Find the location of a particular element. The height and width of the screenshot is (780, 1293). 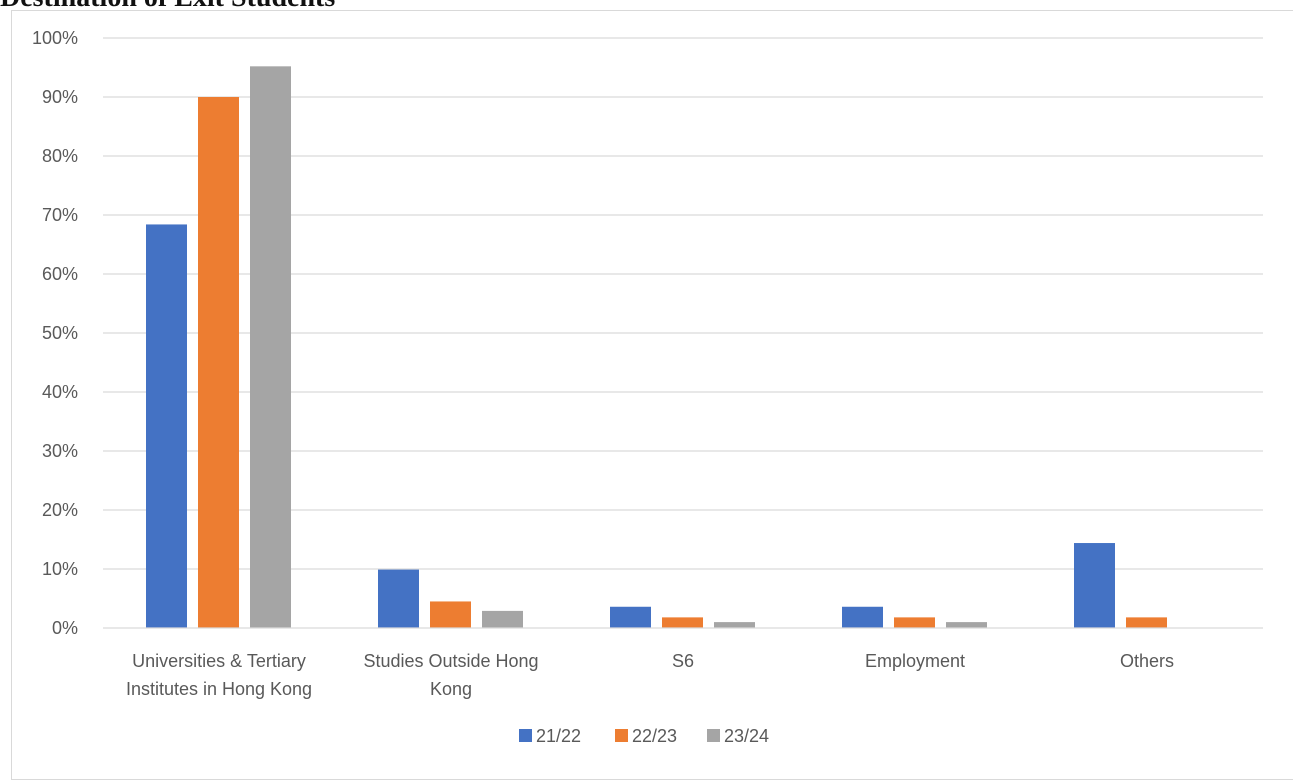

y-tick-label: 50% is located at coordinates (60, 333).